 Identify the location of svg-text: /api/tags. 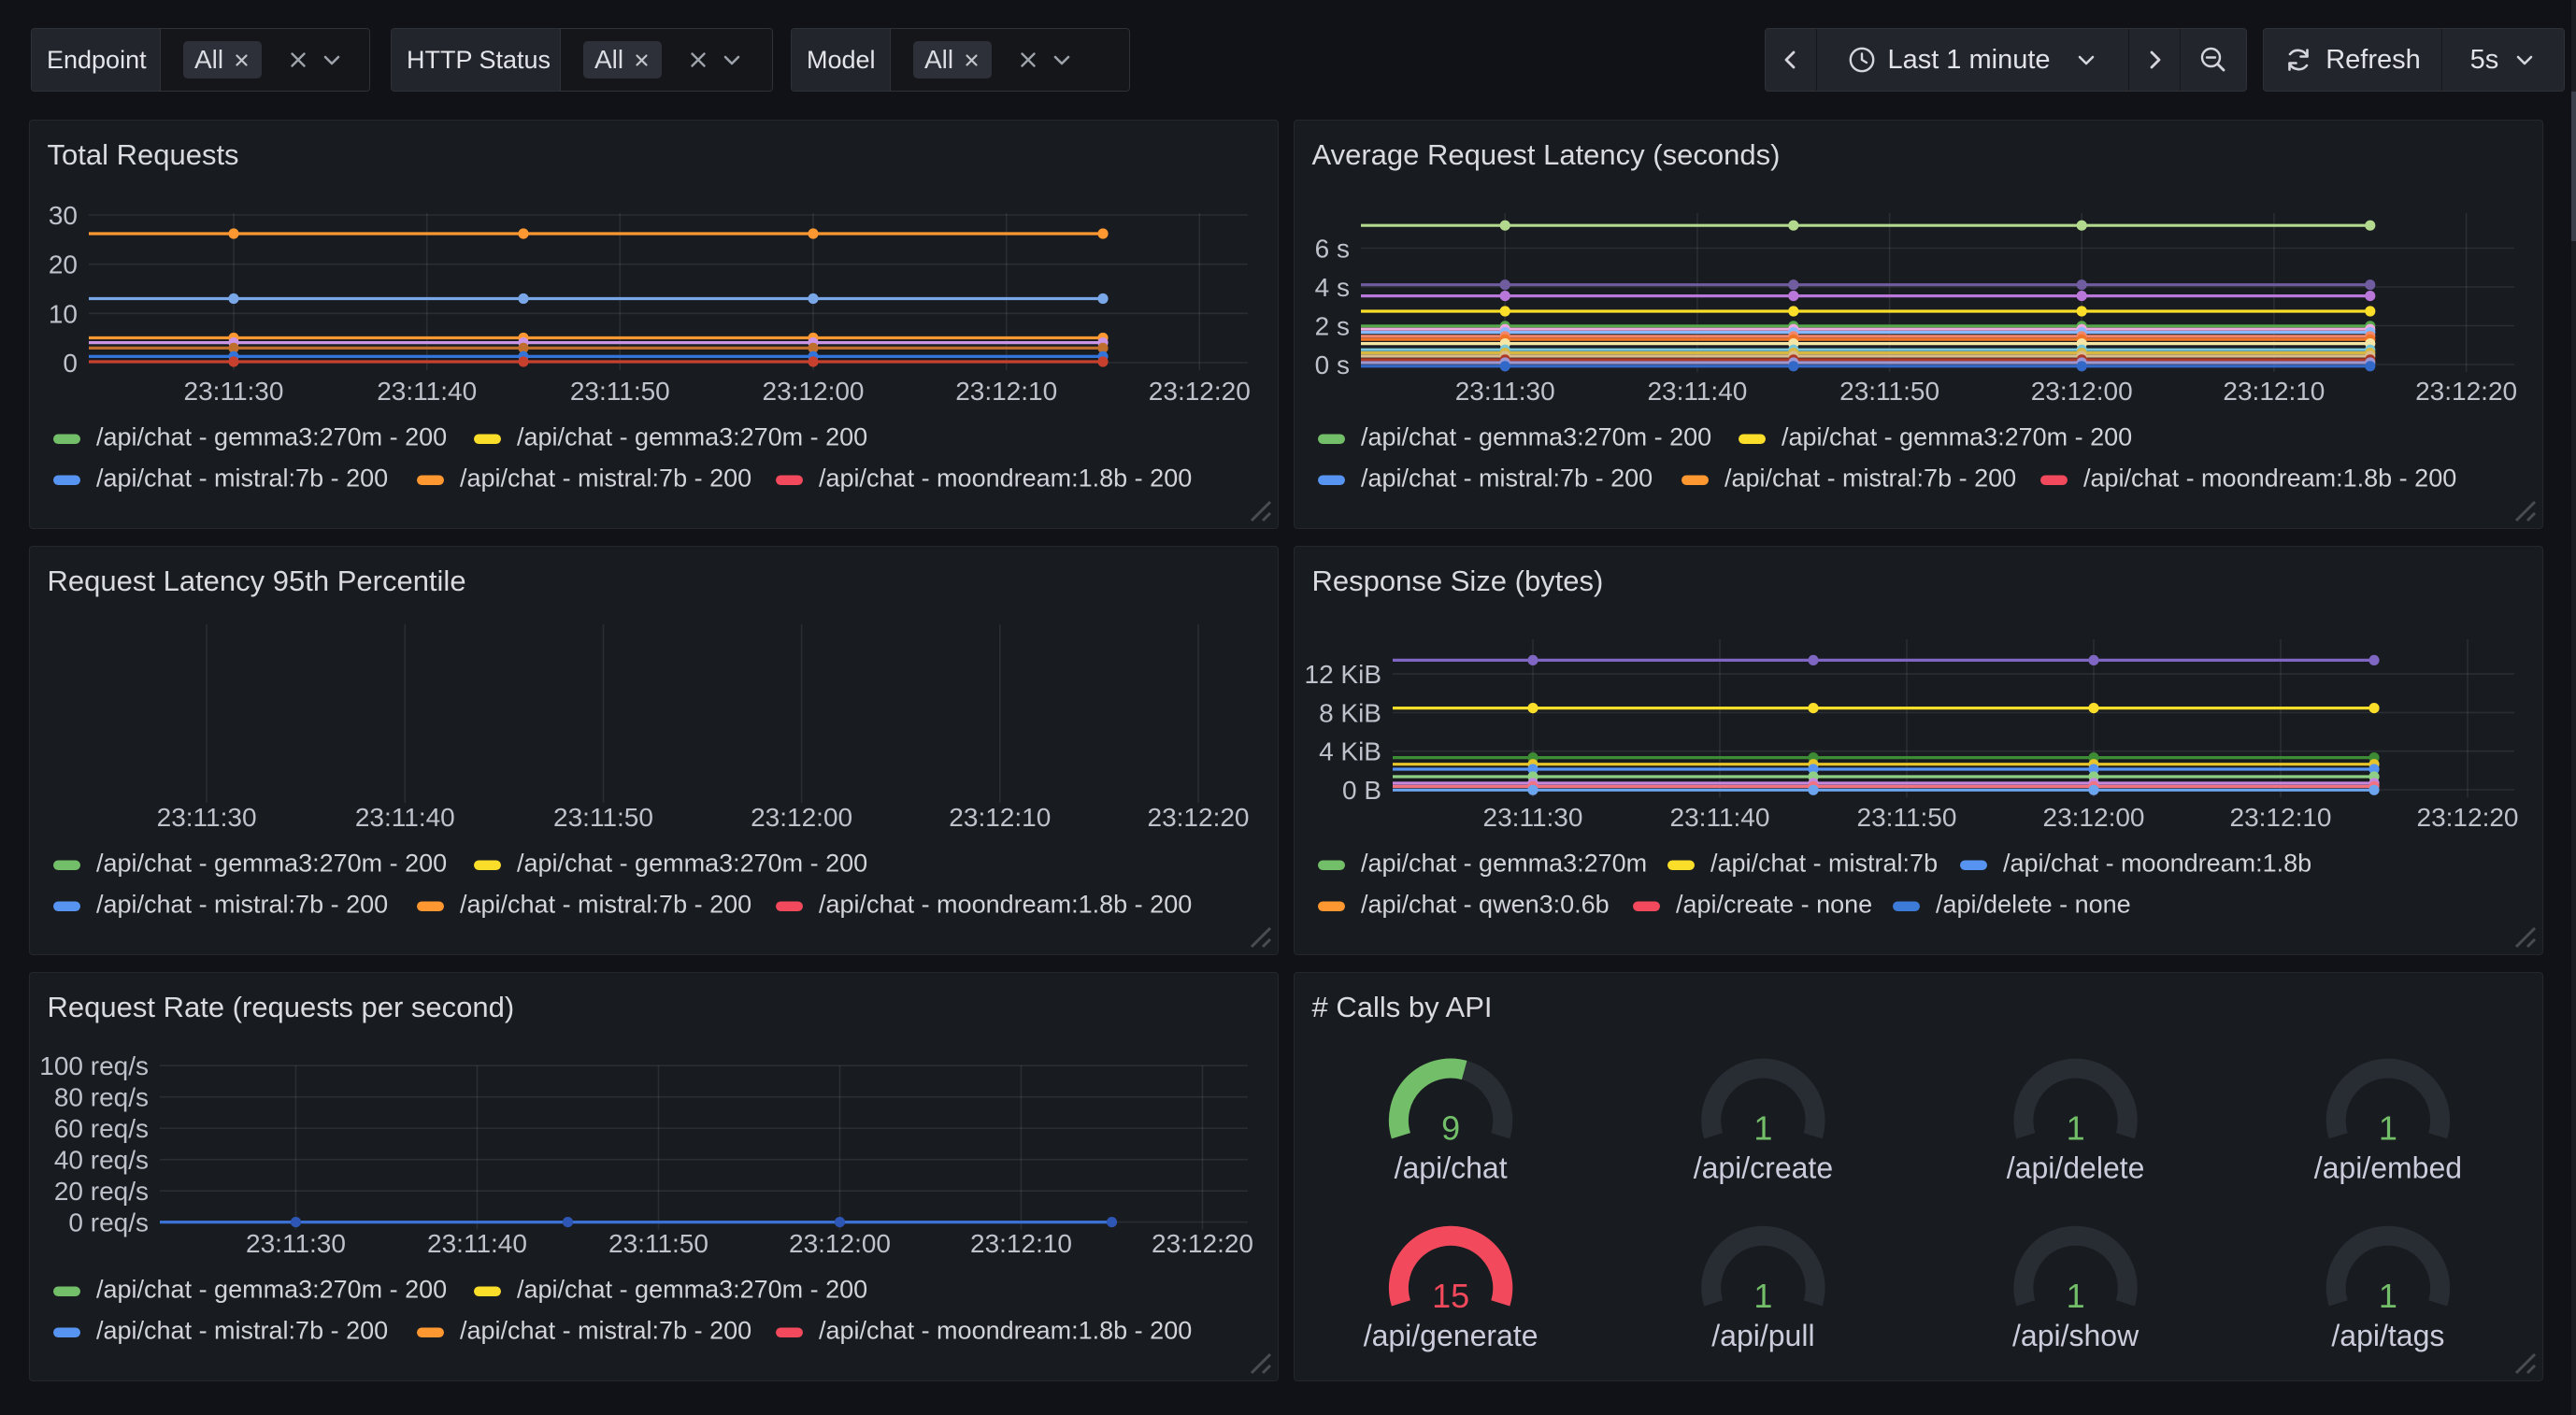
(2387, 1336).